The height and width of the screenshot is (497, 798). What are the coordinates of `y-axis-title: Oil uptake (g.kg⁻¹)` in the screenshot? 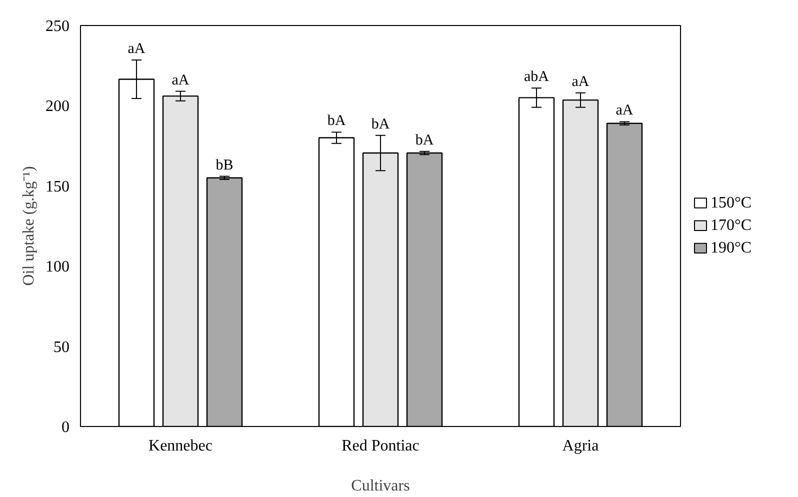 It's located at (29, 226).